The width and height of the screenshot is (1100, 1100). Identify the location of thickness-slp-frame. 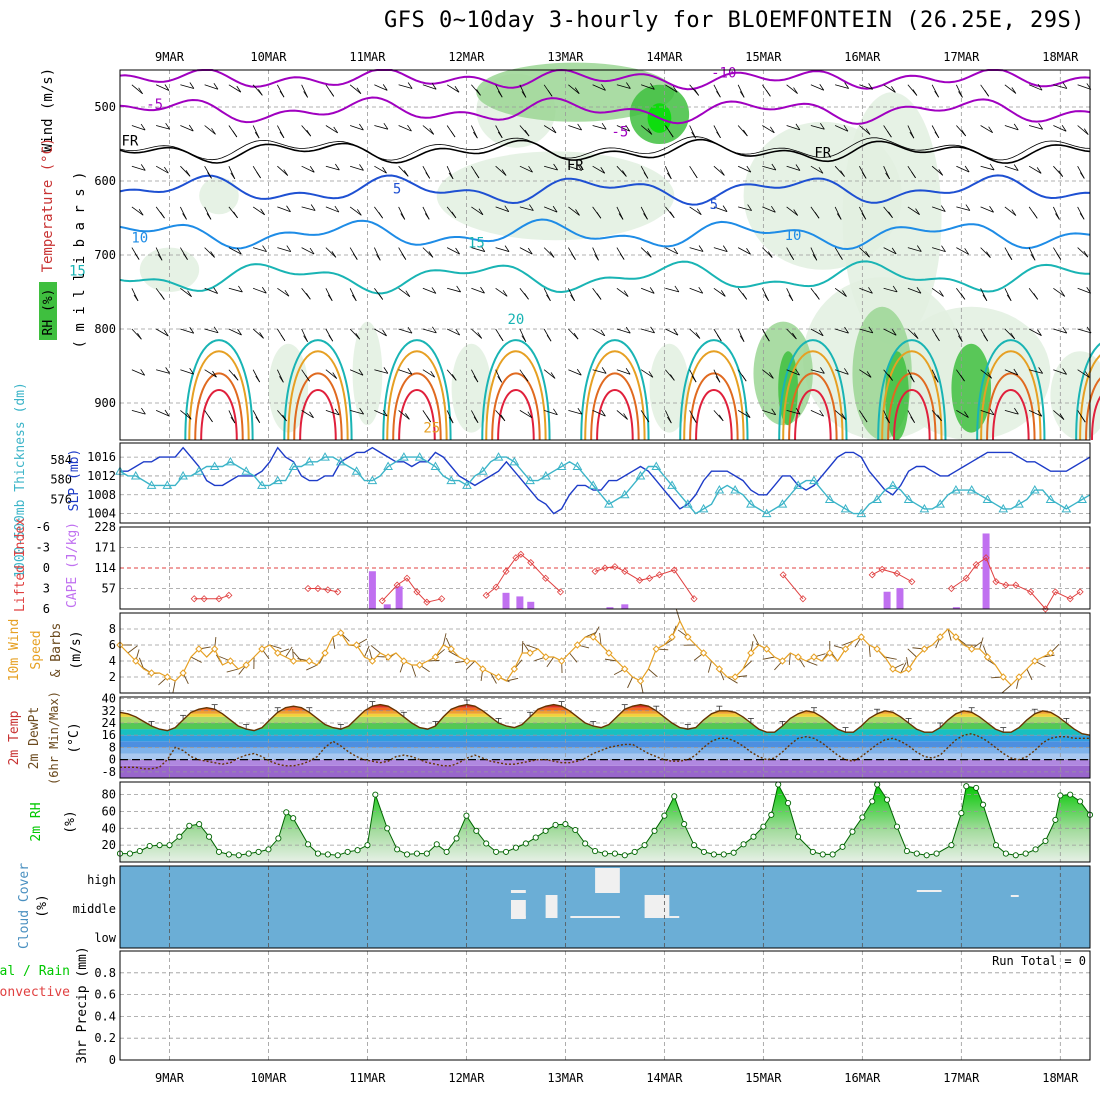
(605, 483).